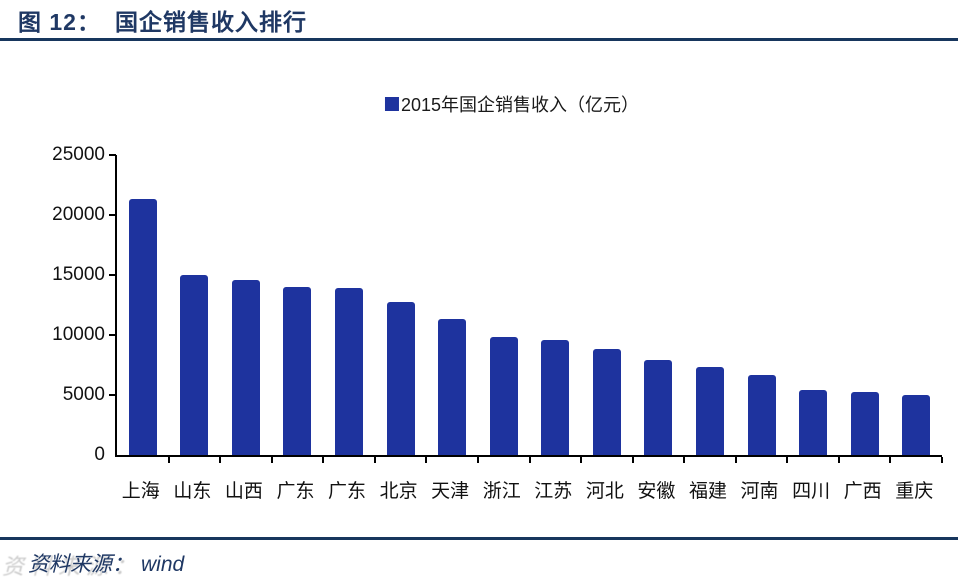  Describe the element at coordinates (553, 491) in the screenshot. I see `x-axis-label: 江苏` at that location.